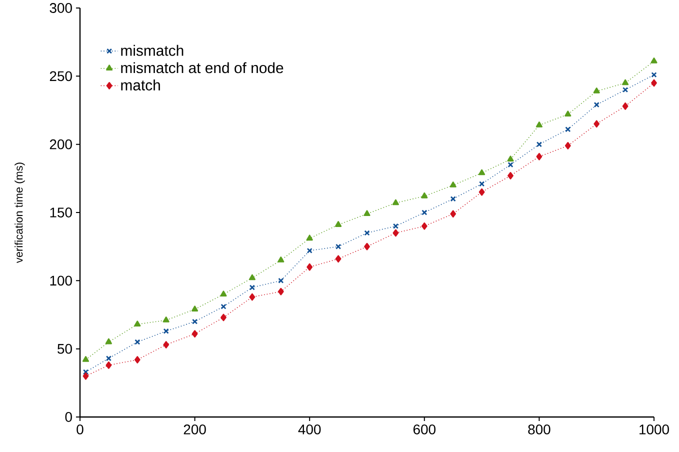  What do you see at coordinates (68, 417) in the screenshot?
I see `y-tick-label: 0` at bounding box center [68, 417].